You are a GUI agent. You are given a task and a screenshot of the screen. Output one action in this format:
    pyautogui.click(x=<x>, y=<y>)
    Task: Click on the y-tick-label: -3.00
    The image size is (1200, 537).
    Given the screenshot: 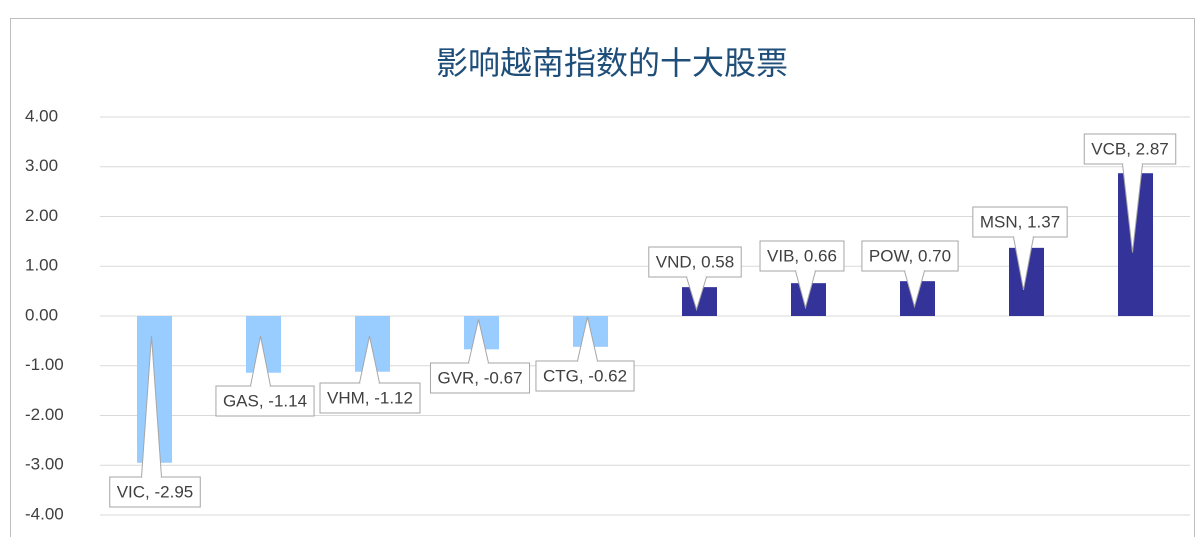 What is the action you would take?
    pyautogui.click(x=44, y=464)
    